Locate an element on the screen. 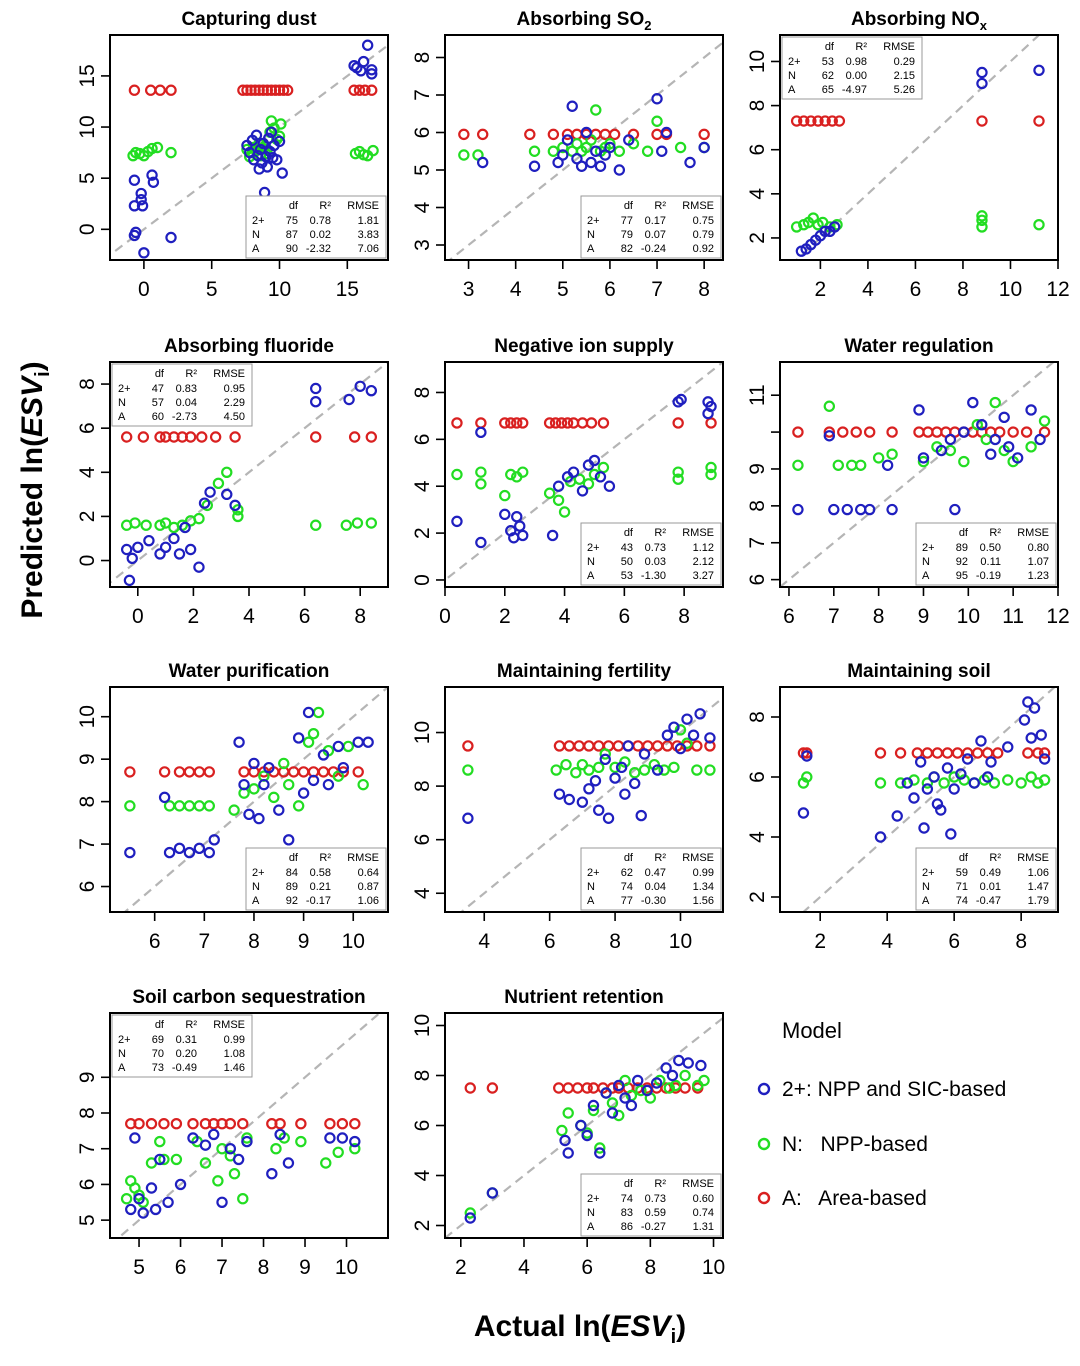 Image resolution: width=1080 pixels, height=1366 pixels. stats-rmse: 0.99 is located at coordinates (234, 1040).